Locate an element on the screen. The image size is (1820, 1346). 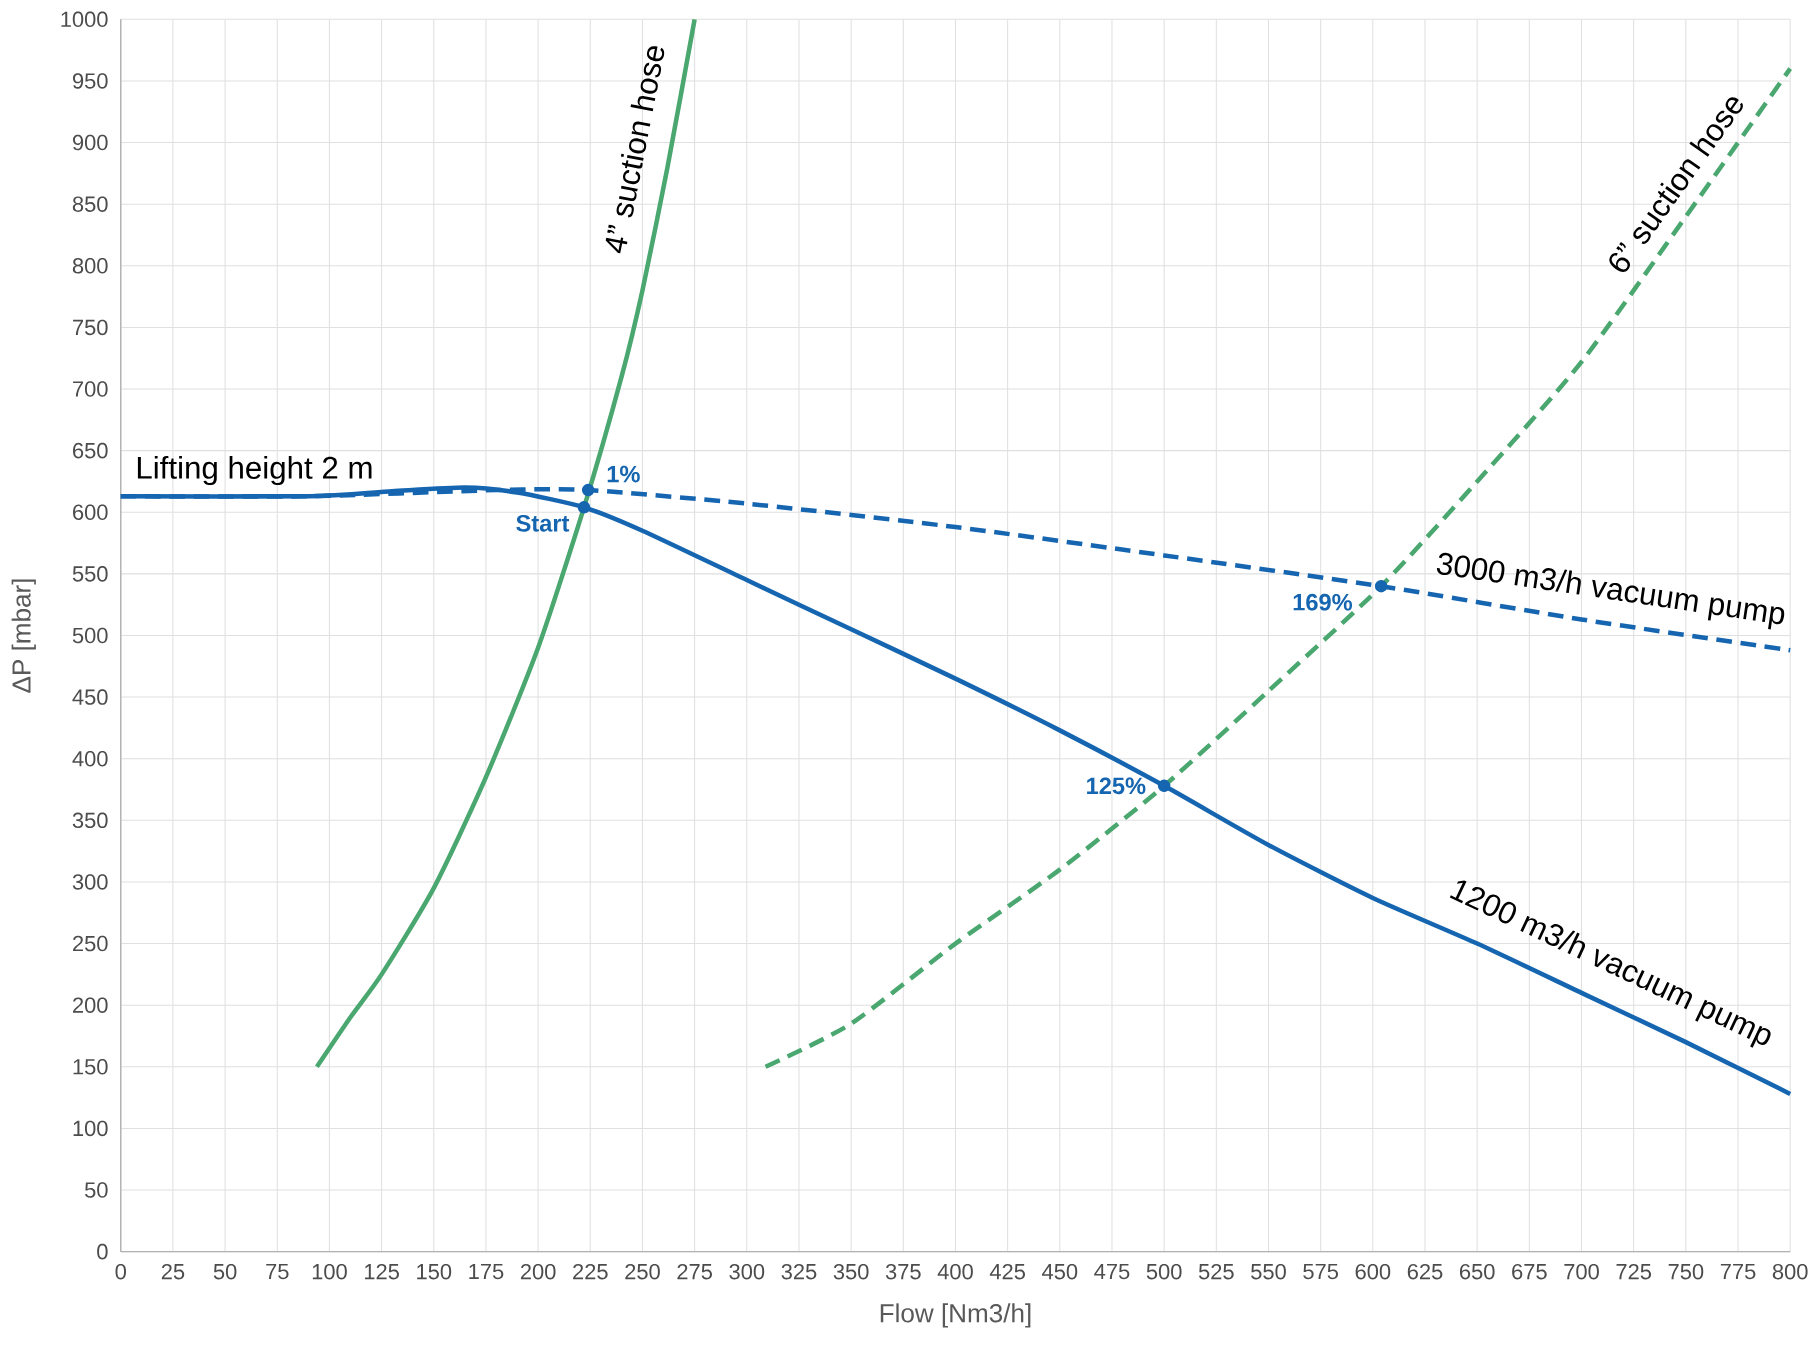
y-tick-label: 200 is located at coordinates (90, 1005).